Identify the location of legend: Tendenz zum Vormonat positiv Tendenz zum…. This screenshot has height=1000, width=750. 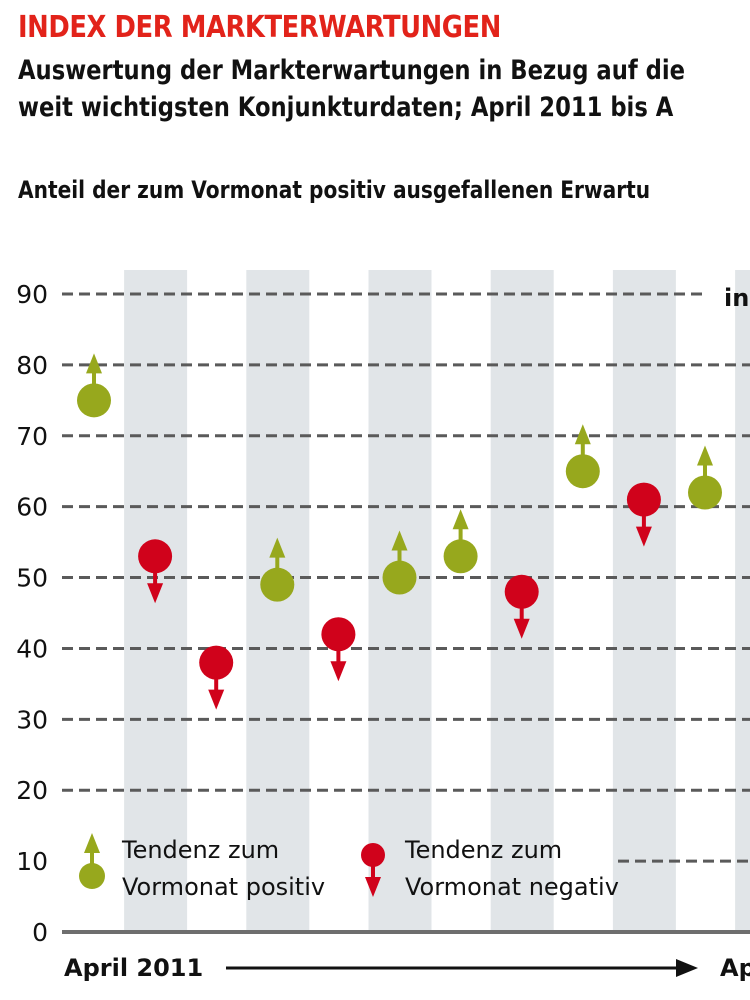
(349, 867).